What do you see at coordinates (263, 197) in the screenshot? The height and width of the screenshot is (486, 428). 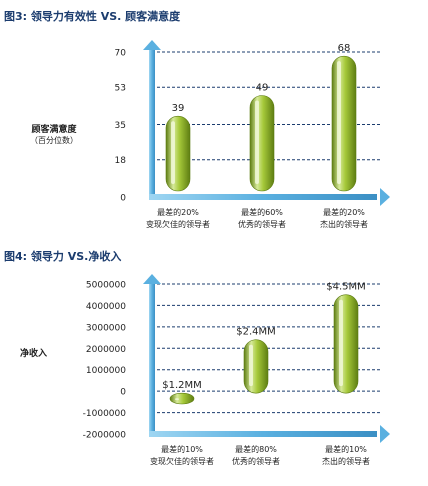 I see `chart-1-x-axis` at bounding box center [263, 197].